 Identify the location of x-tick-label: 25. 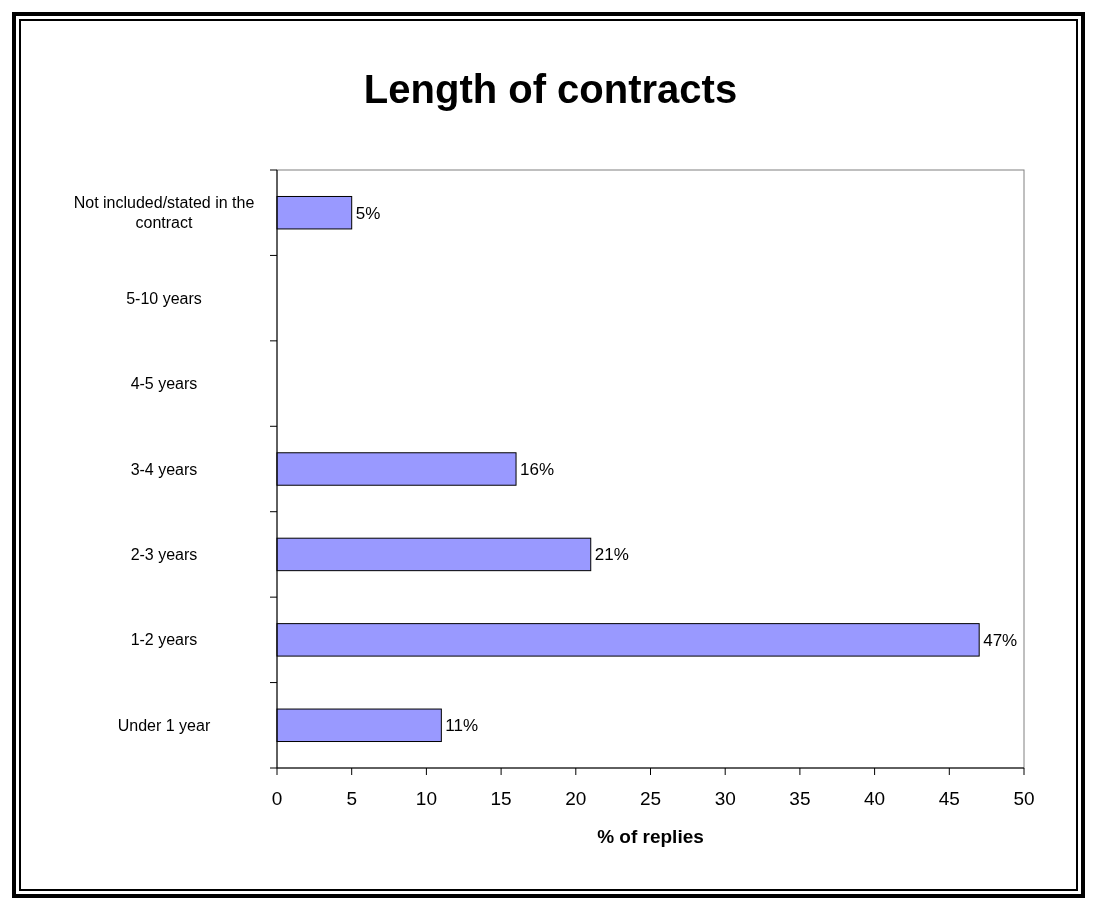
(650, 798).